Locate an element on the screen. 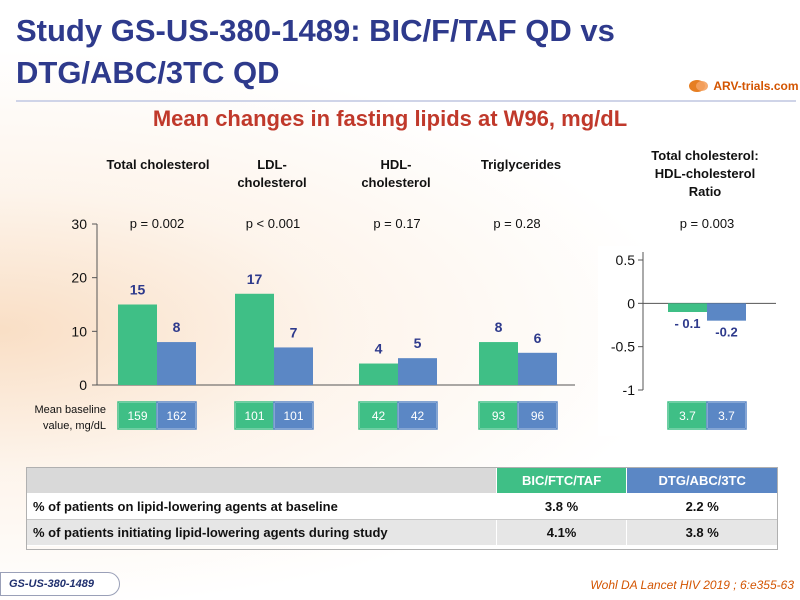 This screenshot has height=600, width=800. table-cell-bic: 3.8 % is located at coordinates (561, 506).